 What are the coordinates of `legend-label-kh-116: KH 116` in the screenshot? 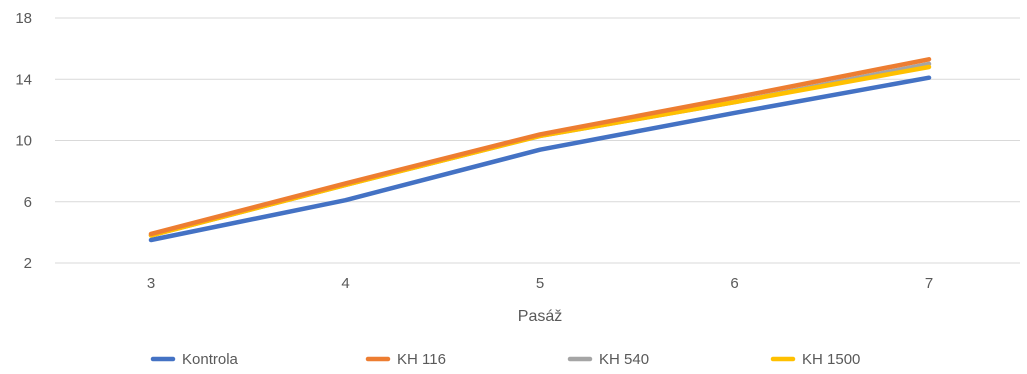 It's located at (421, 359).